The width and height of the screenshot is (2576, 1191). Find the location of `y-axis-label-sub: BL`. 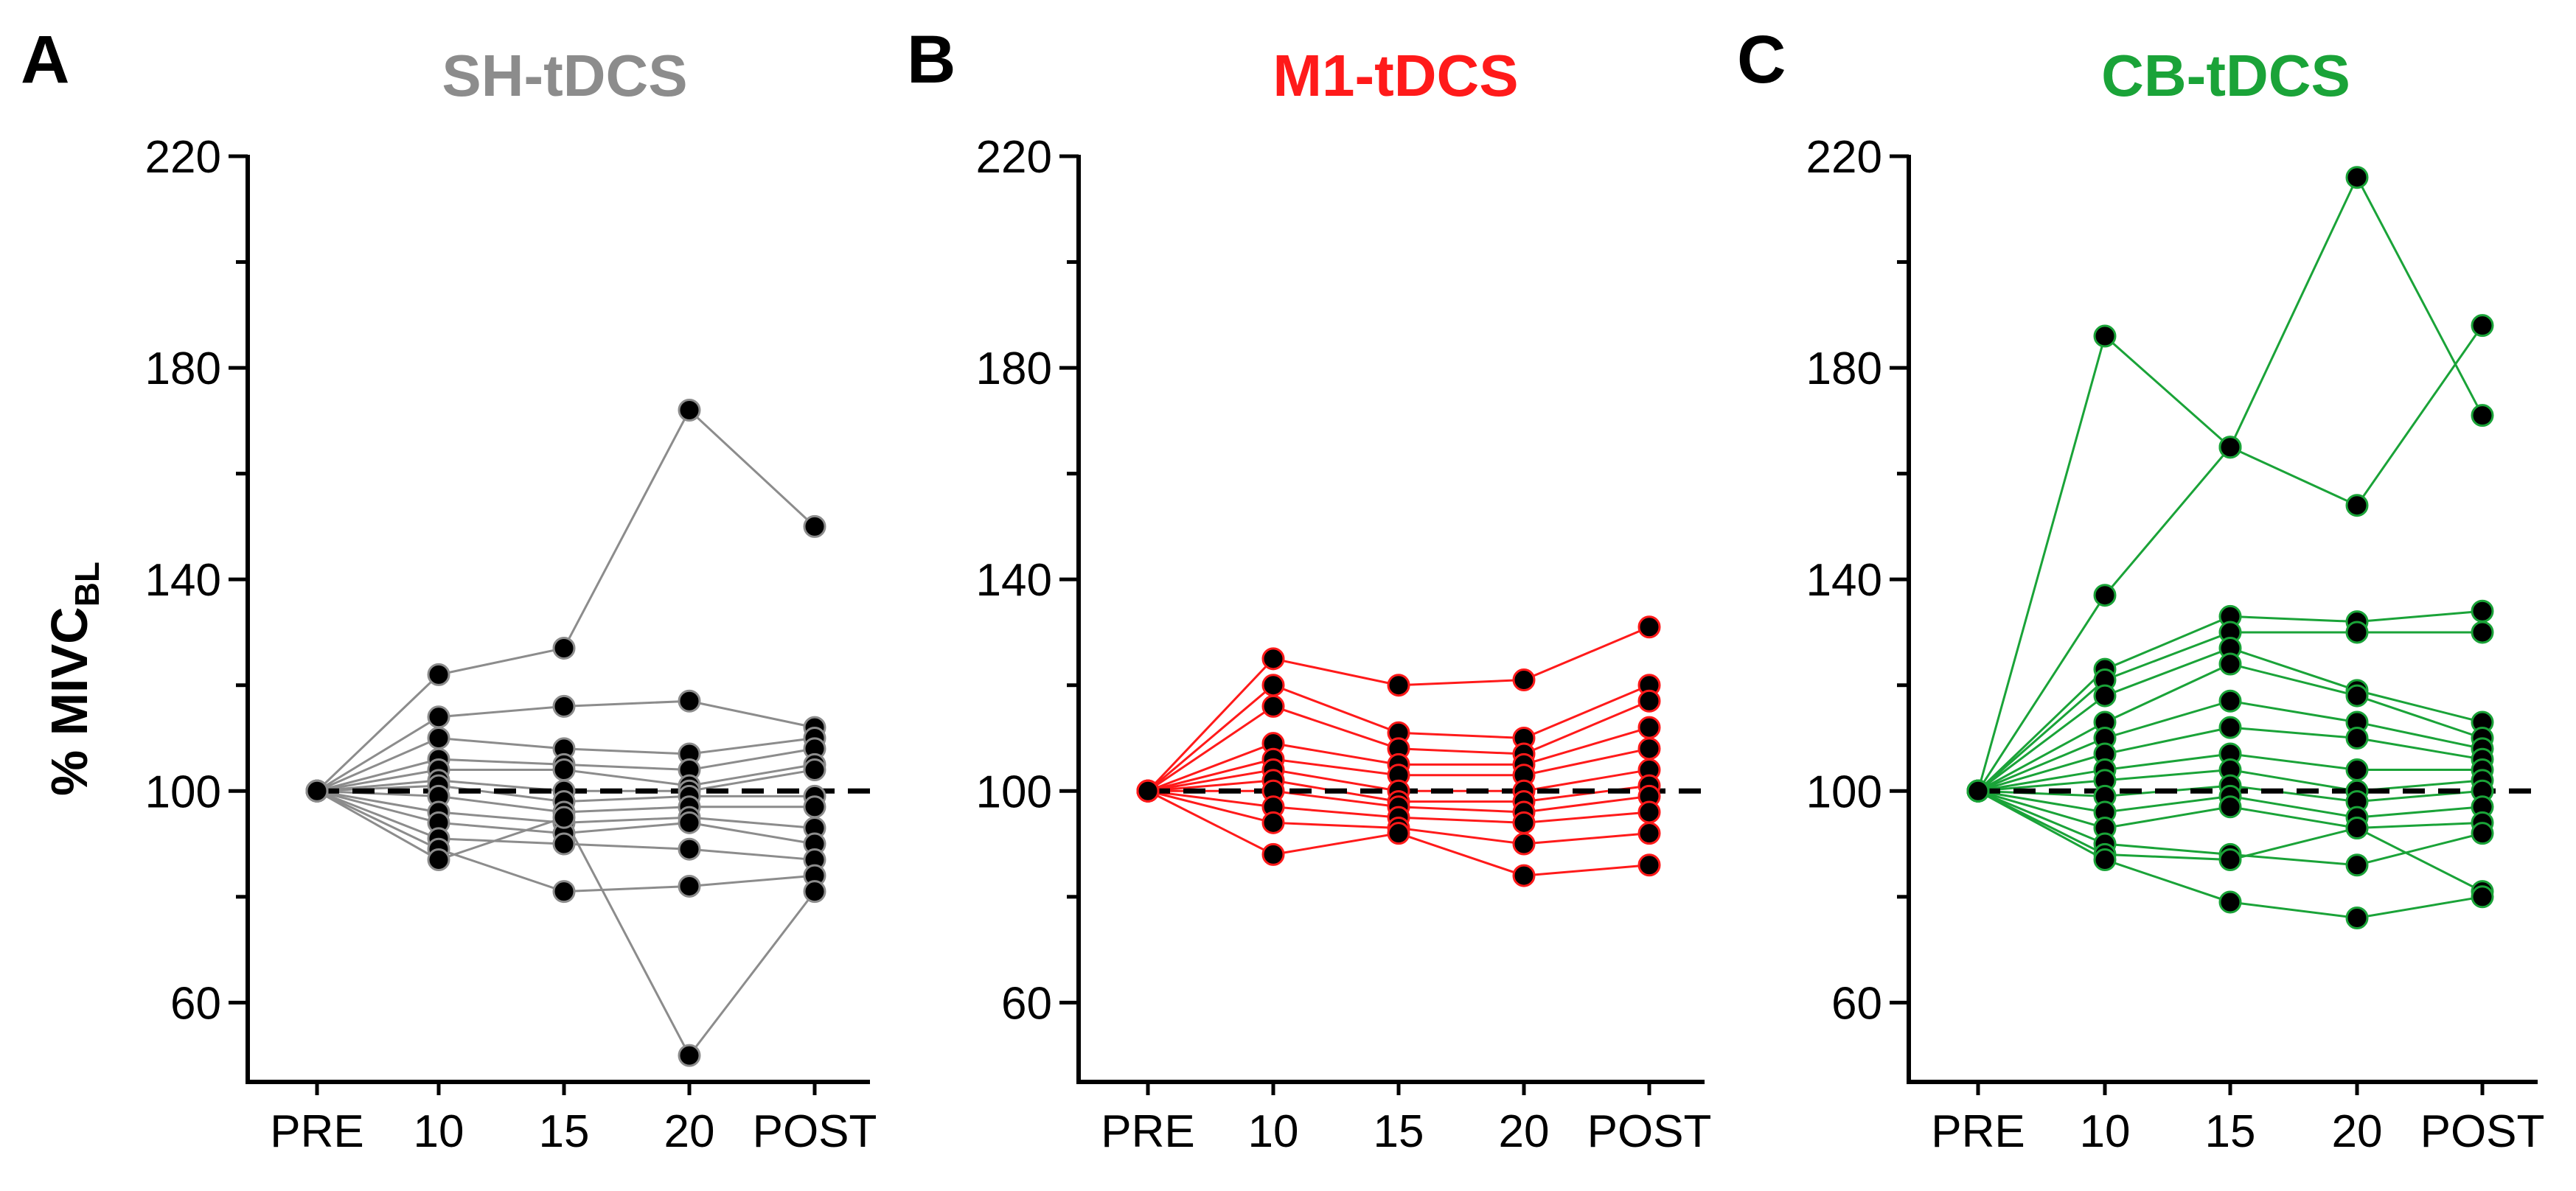

y-axis-label-sub: BL is located at coordinates (87, 584).